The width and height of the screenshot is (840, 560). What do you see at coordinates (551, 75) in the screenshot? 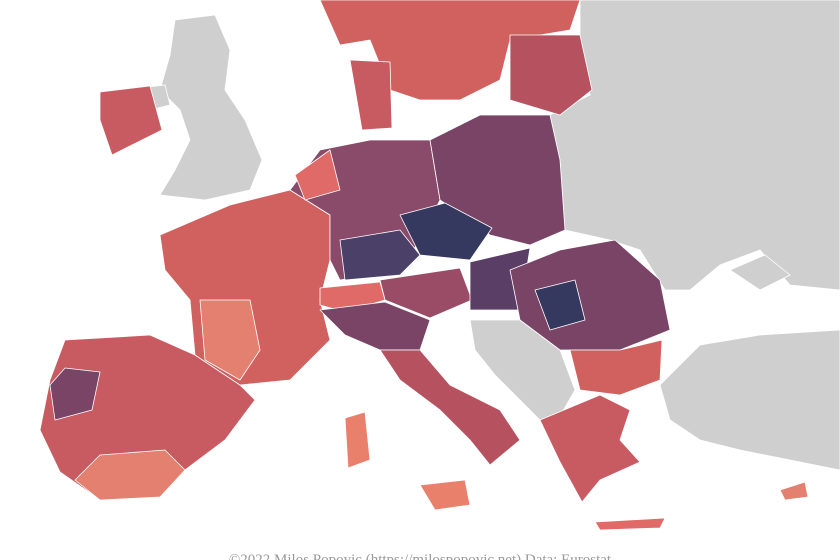
I see `baltics` at bounding box center [551, 75].